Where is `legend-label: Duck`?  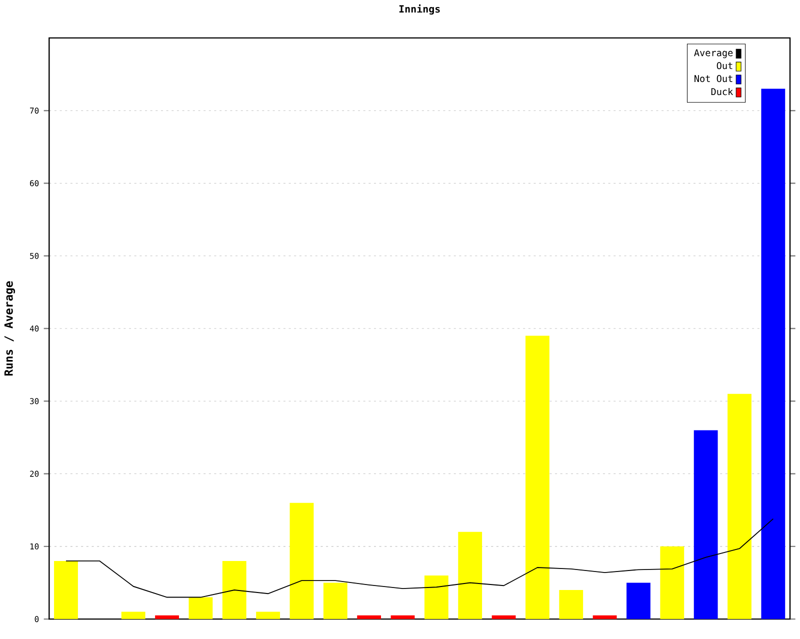
legend-label: Duck is located at coordinates (722, 92).